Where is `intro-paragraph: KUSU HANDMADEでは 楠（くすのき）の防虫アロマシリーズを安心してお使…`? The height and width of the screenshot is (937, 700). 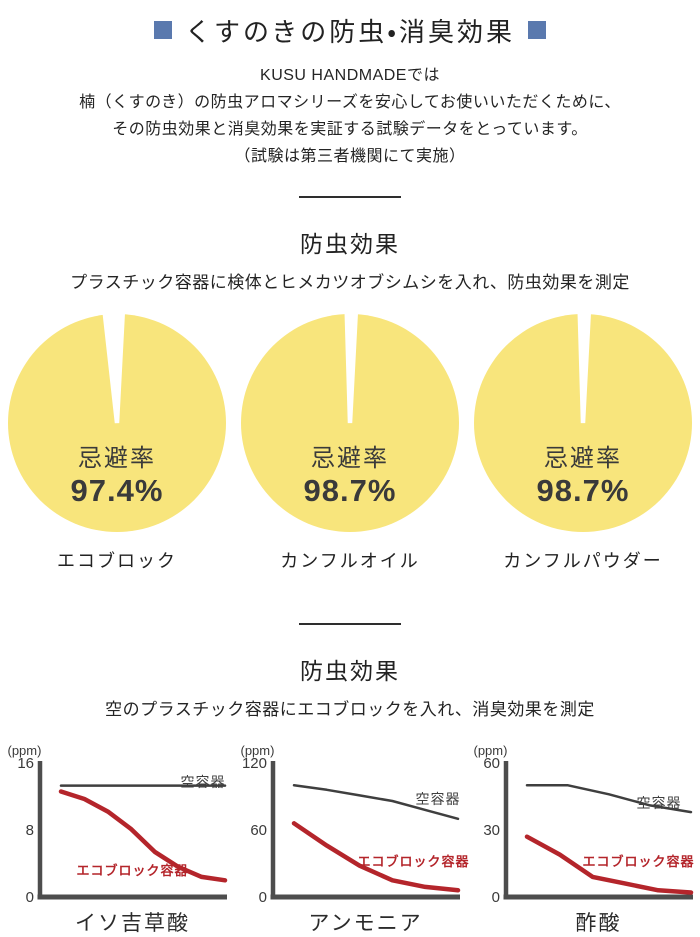
intro-paragraph: KUSU HANDMADEでは 楠（くすのき）の防虫アロマシリーズを安心してお使… is located at coordinates (350, 116).